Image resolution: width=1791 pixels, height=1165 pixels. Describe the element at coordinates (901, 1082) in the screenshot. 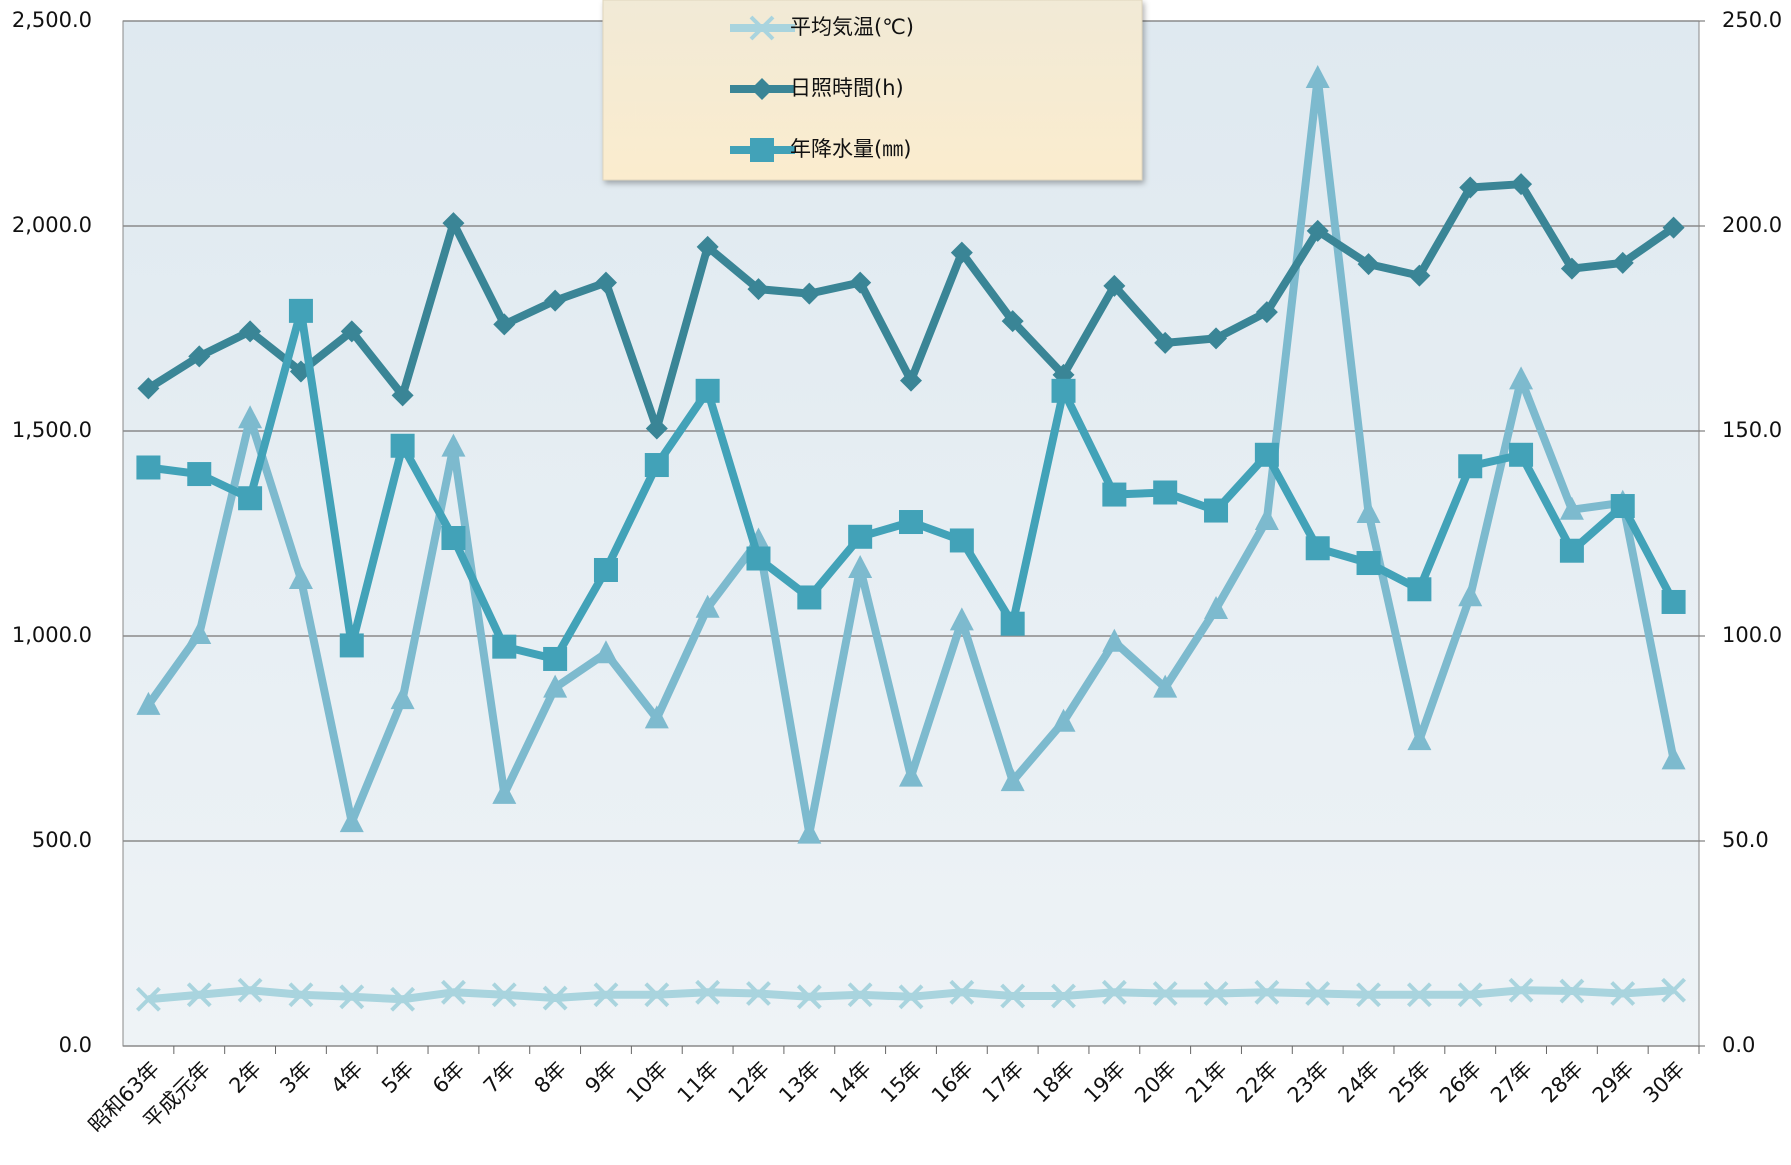

I see `x-tick-label: 15年` at that location.